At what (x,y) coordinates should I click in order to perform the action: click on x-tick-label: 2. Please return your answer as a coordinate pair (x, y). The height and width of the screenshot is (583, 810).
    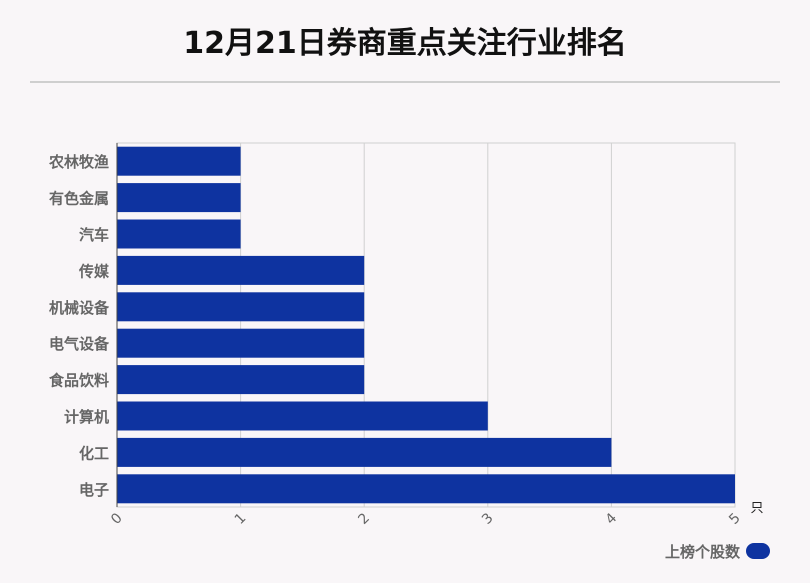
    Looking at the image, I should click on (364, 519).